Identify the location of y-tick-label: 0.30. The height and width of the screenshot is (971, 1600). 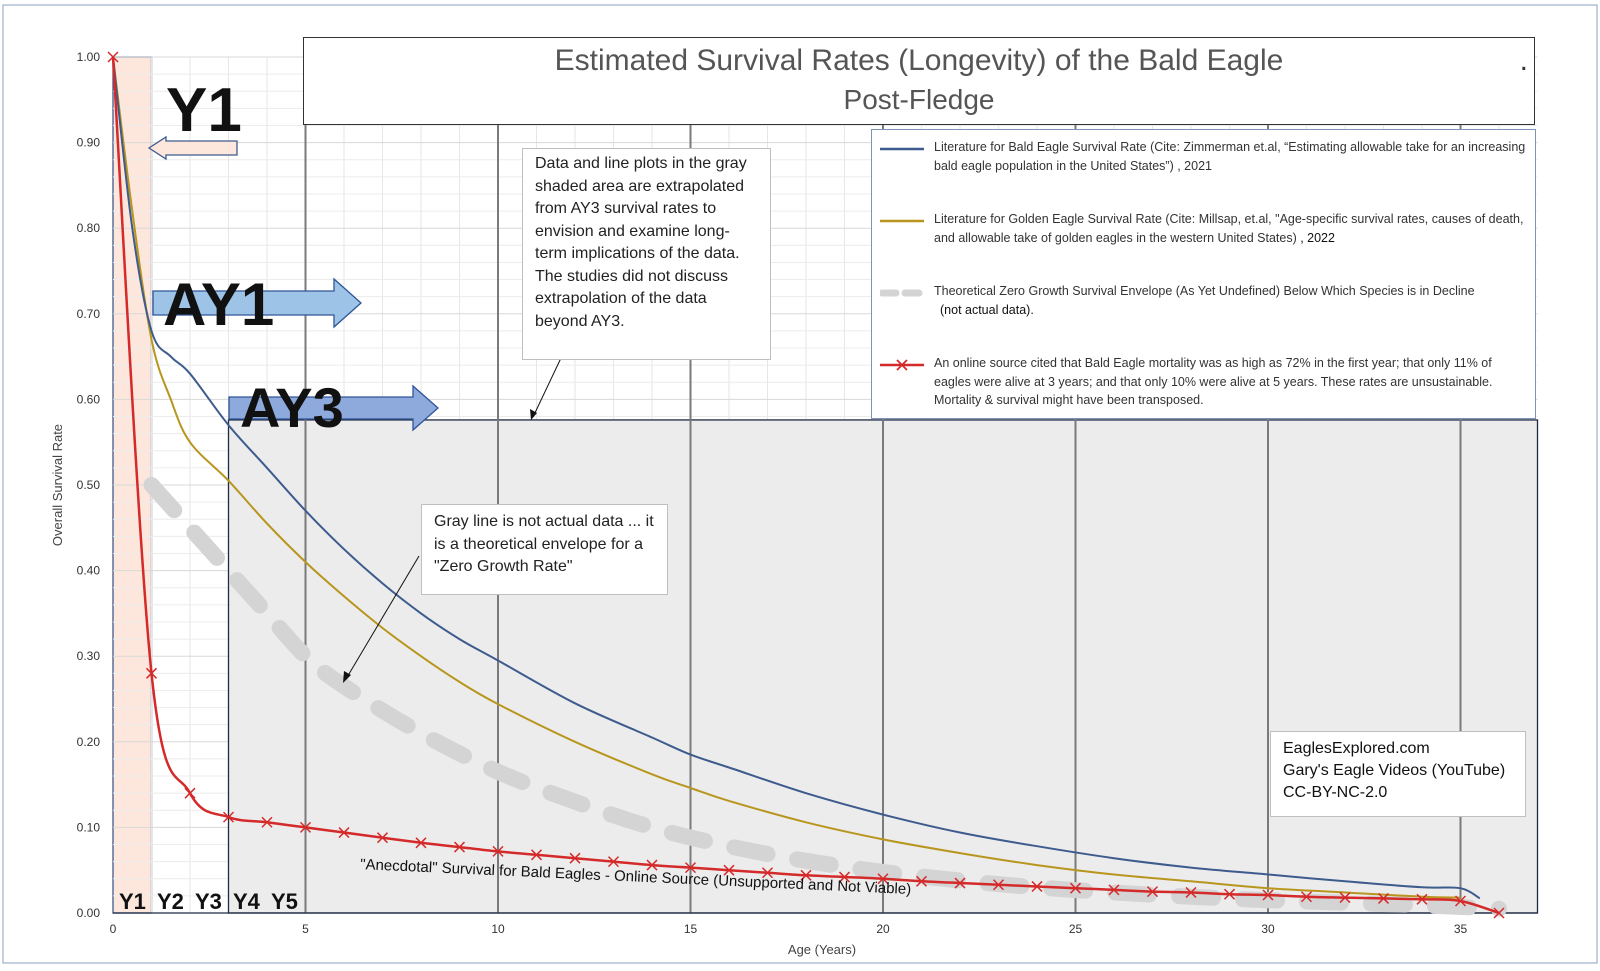
(89, 656).